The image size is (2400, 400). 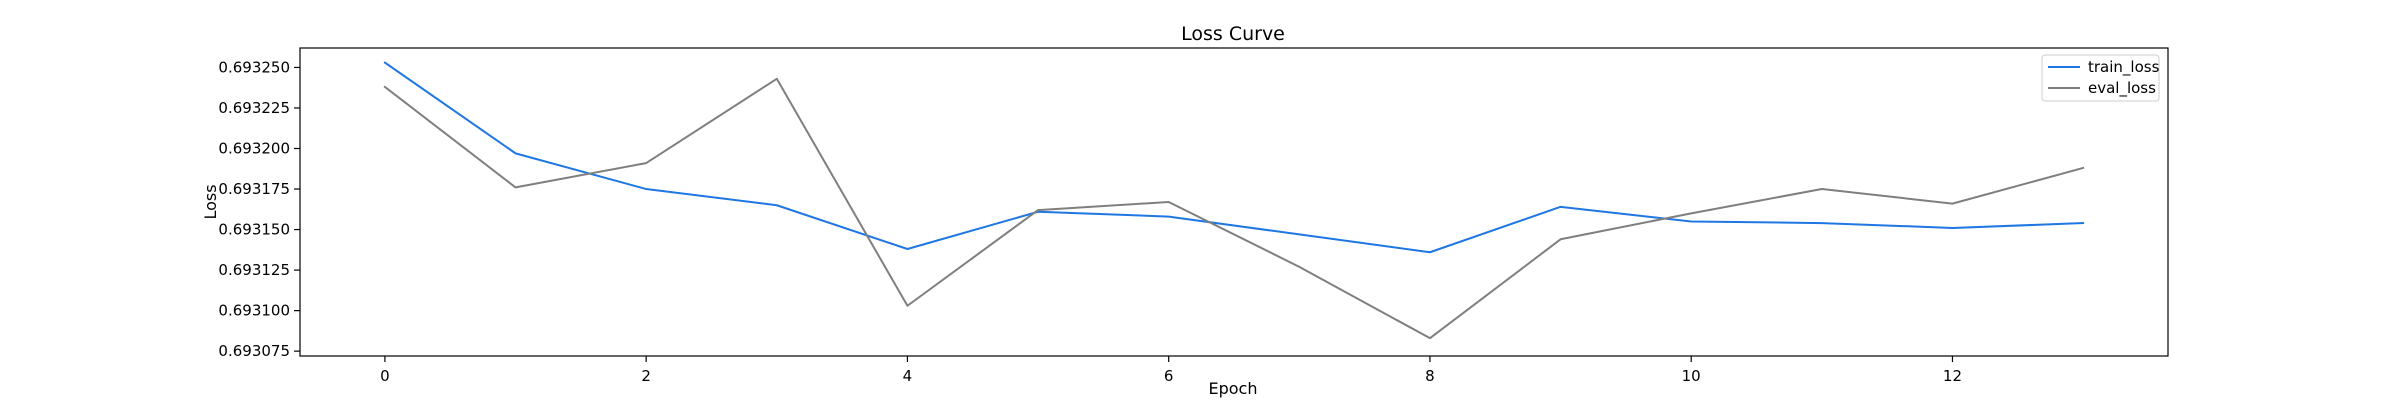 What do you see at coordinates (385, 376) in the screenshot?
I see `x-tick-label: 0` at bounding box center [385, 376].